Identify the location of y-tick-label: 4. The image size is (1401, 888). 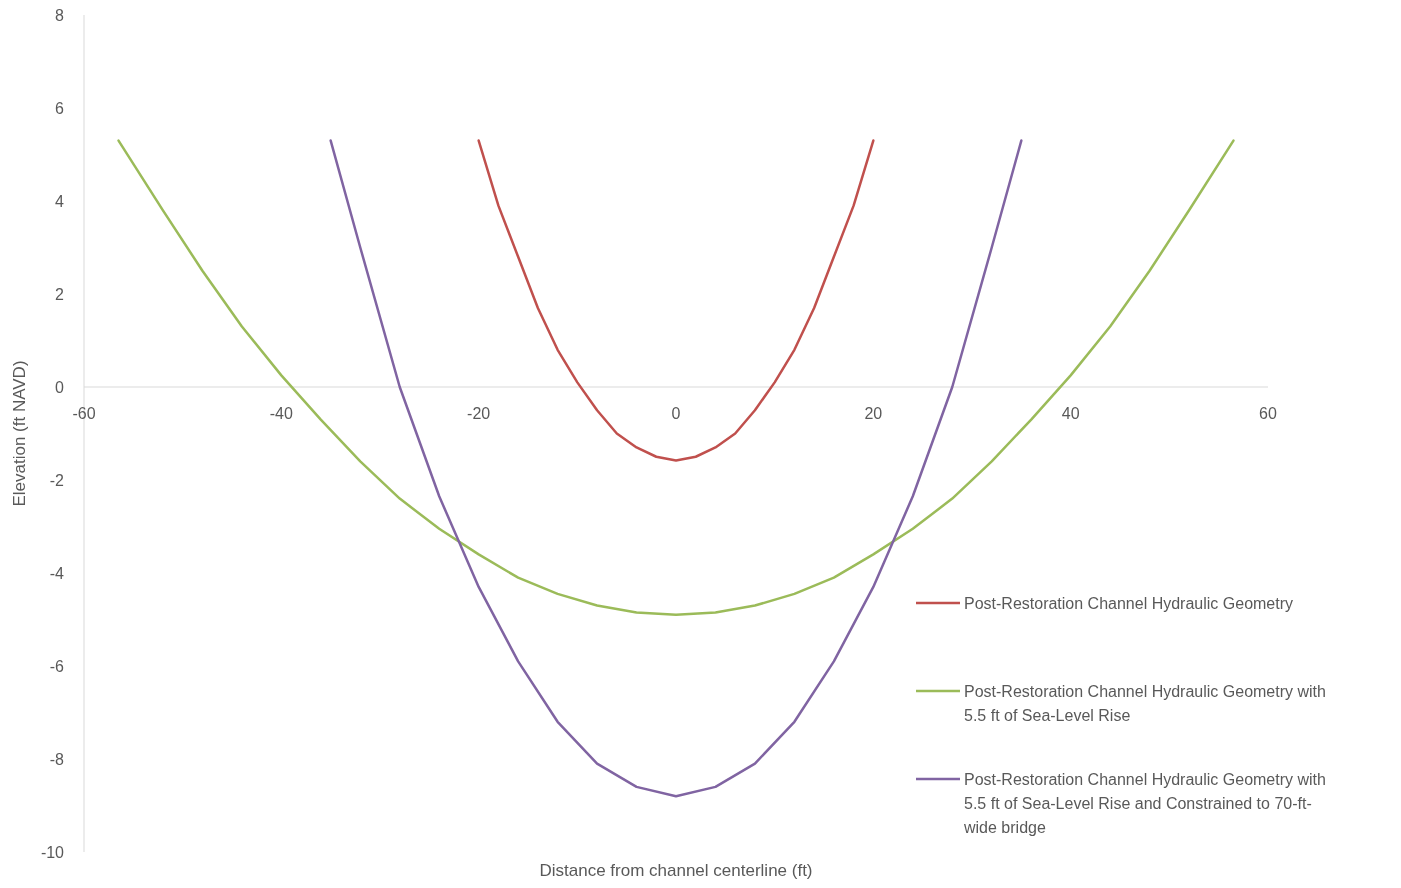
(60, 201).